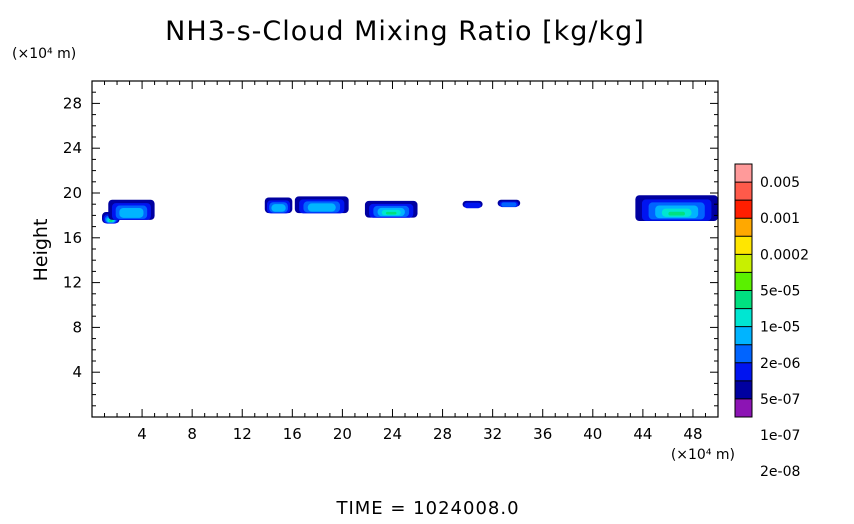 Image resolution: width=854 pixels, height=524 pixels. I want to click on x-tick-label: 36, so click(542, 434).